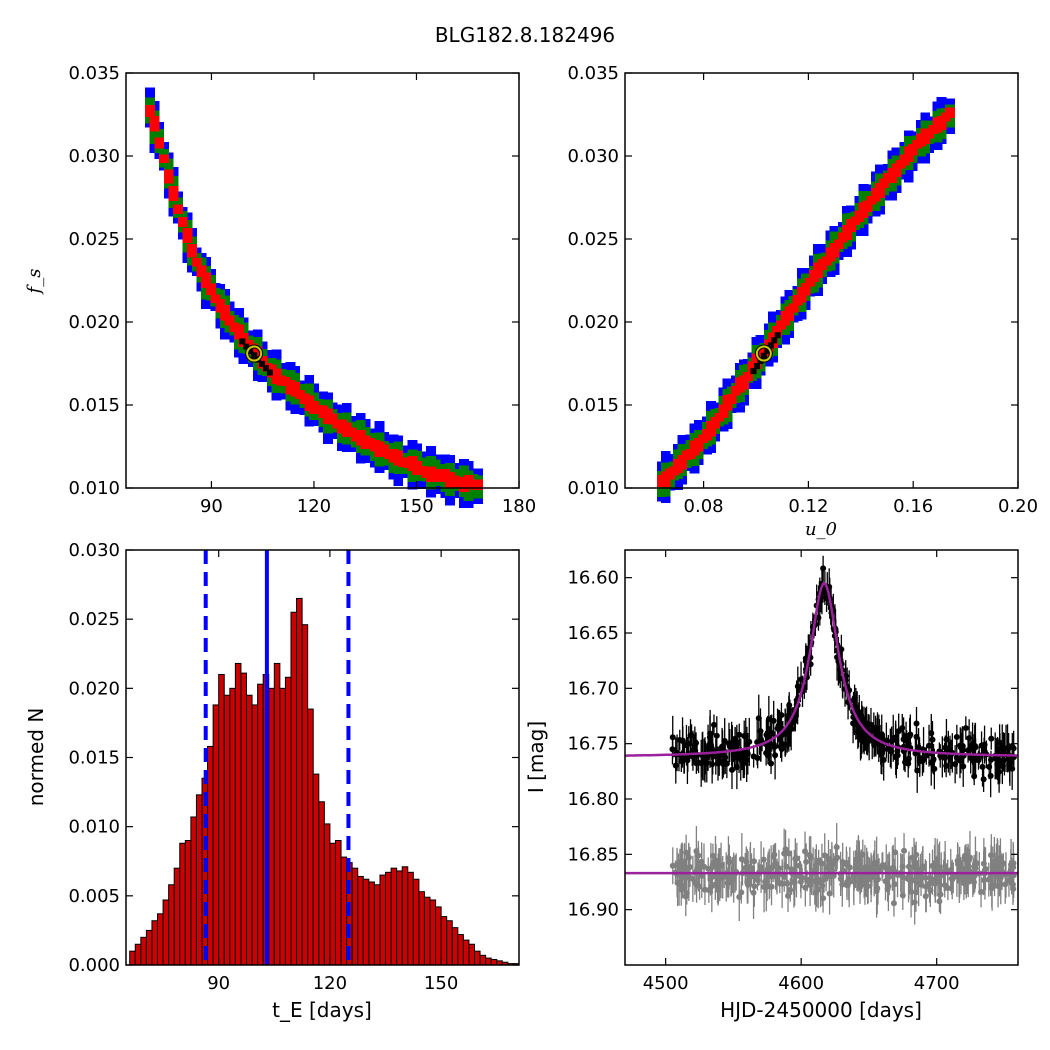 The width and height of the screenshot is (1050, 1050). I want to click on axes-frame, so click(821, 280).